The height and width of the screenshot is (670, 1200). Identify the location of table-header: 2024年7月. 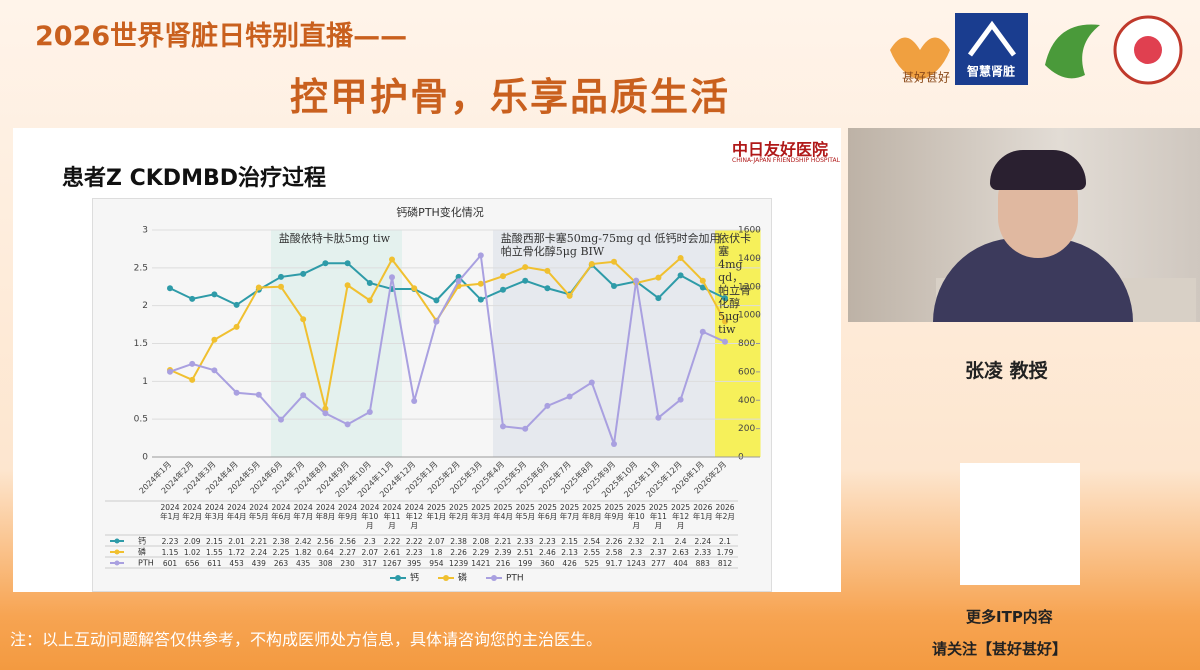
(303, 512).